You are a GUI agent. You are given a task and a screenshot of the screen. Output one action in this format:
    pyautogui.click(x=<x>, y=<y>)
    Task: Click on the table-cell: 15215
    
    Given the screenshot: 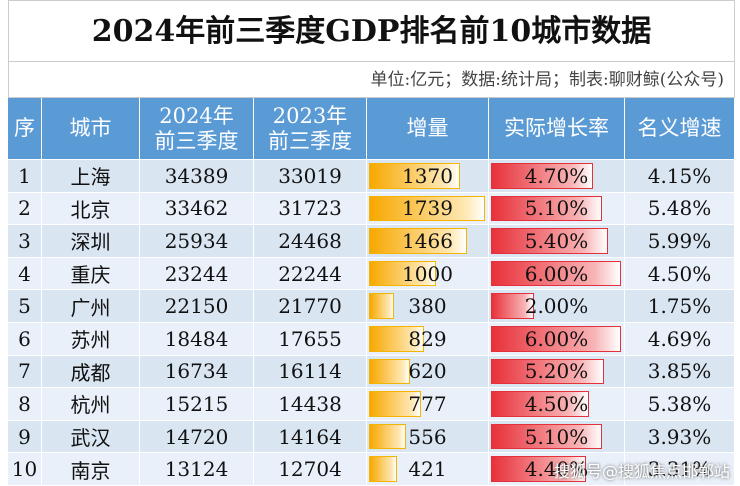 What is the action you would take?
    pyautogui.click(x=197, y=404)
    